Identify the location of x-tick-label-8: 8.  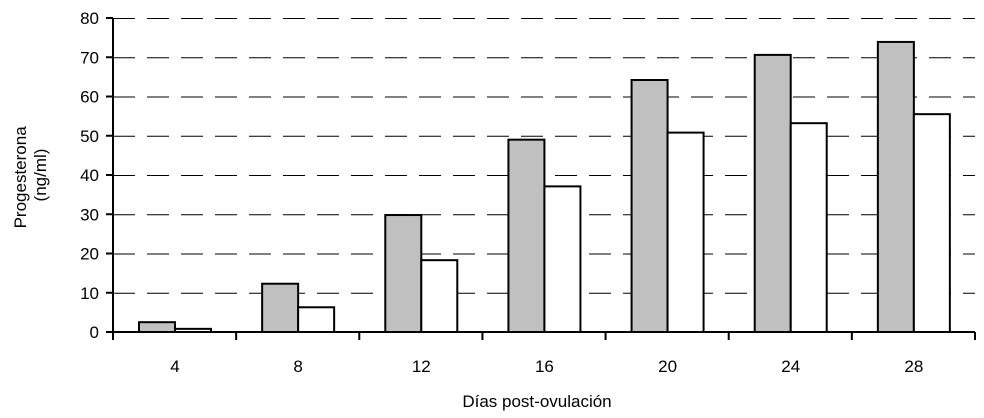
(297, 366).